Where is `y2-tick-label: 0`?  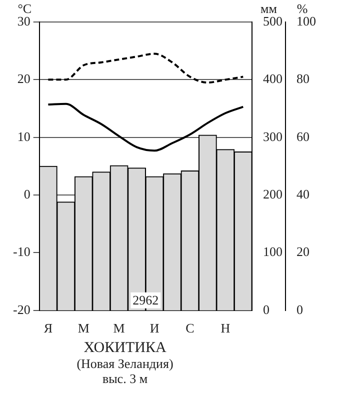
y2-tick-label: 0 is located at coordinates (266, 309).